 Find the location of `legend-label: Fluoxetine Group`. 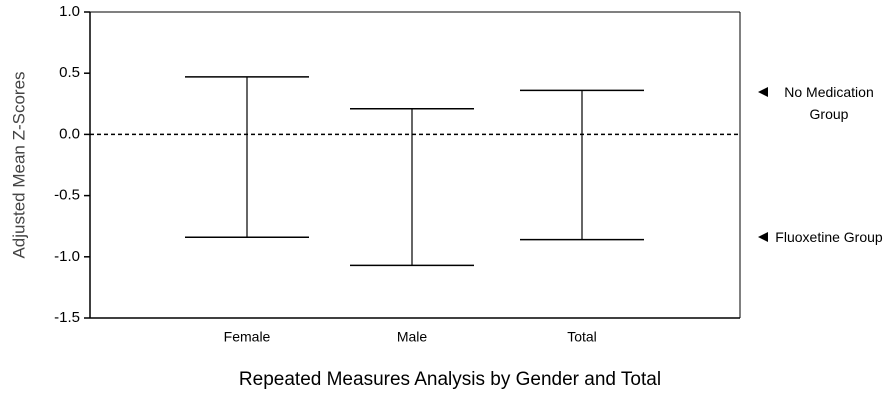

legend-label: Fluoxetine Group is located at coordinates (829, 237).